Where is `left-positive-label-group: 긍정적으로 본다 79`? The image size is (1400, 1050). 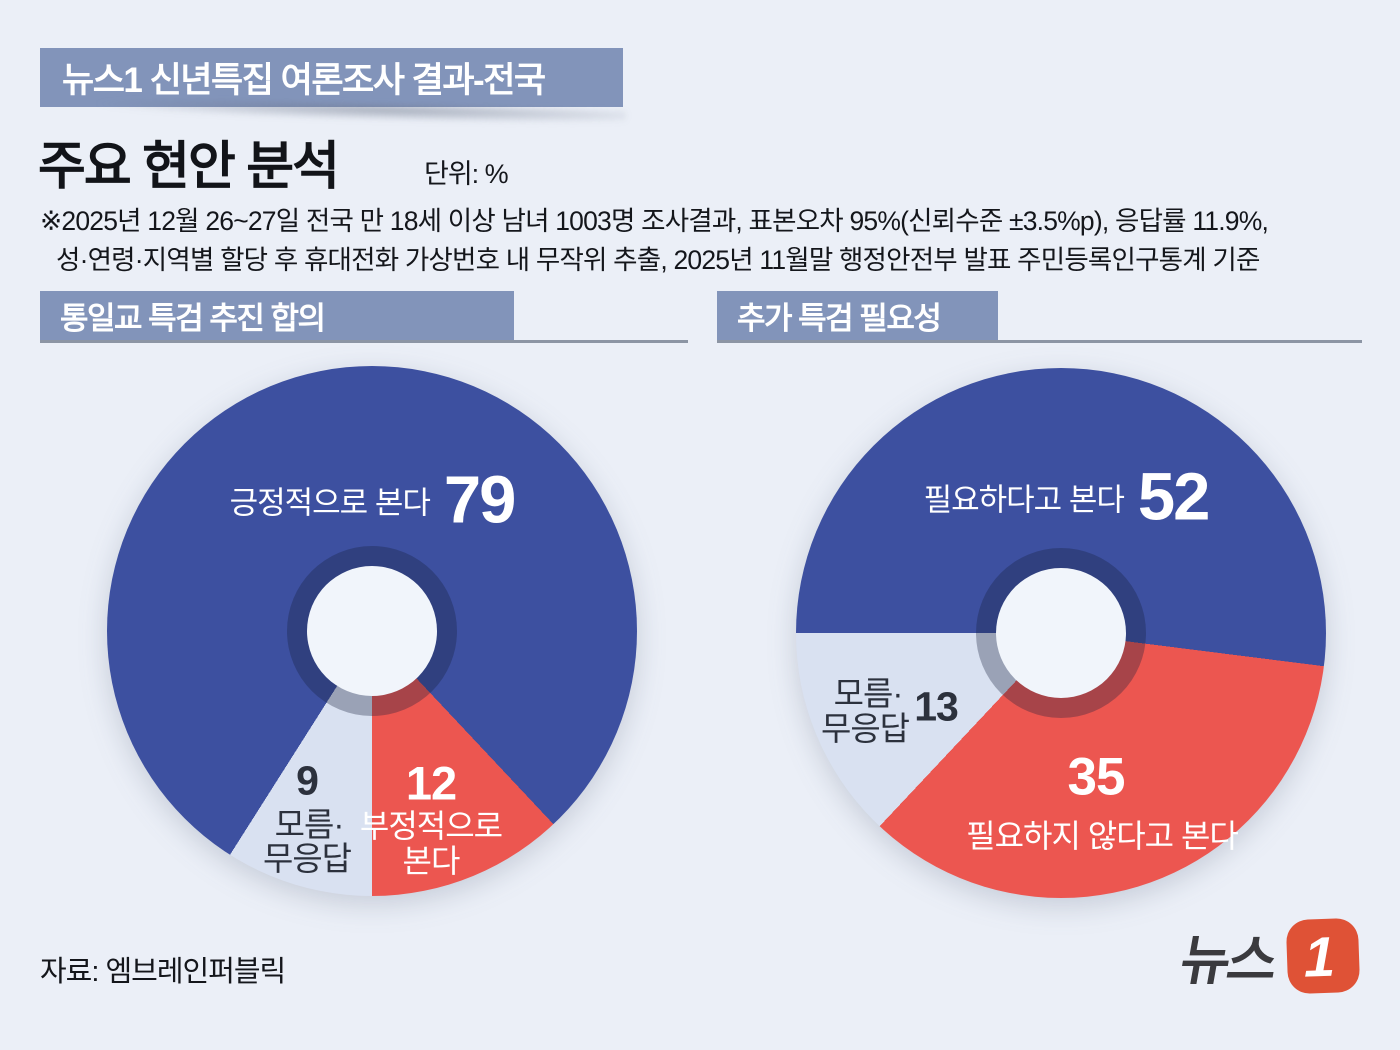
left-positive-label-group: 긍정적으로 본다 79 is located at coordinates (373, 500).